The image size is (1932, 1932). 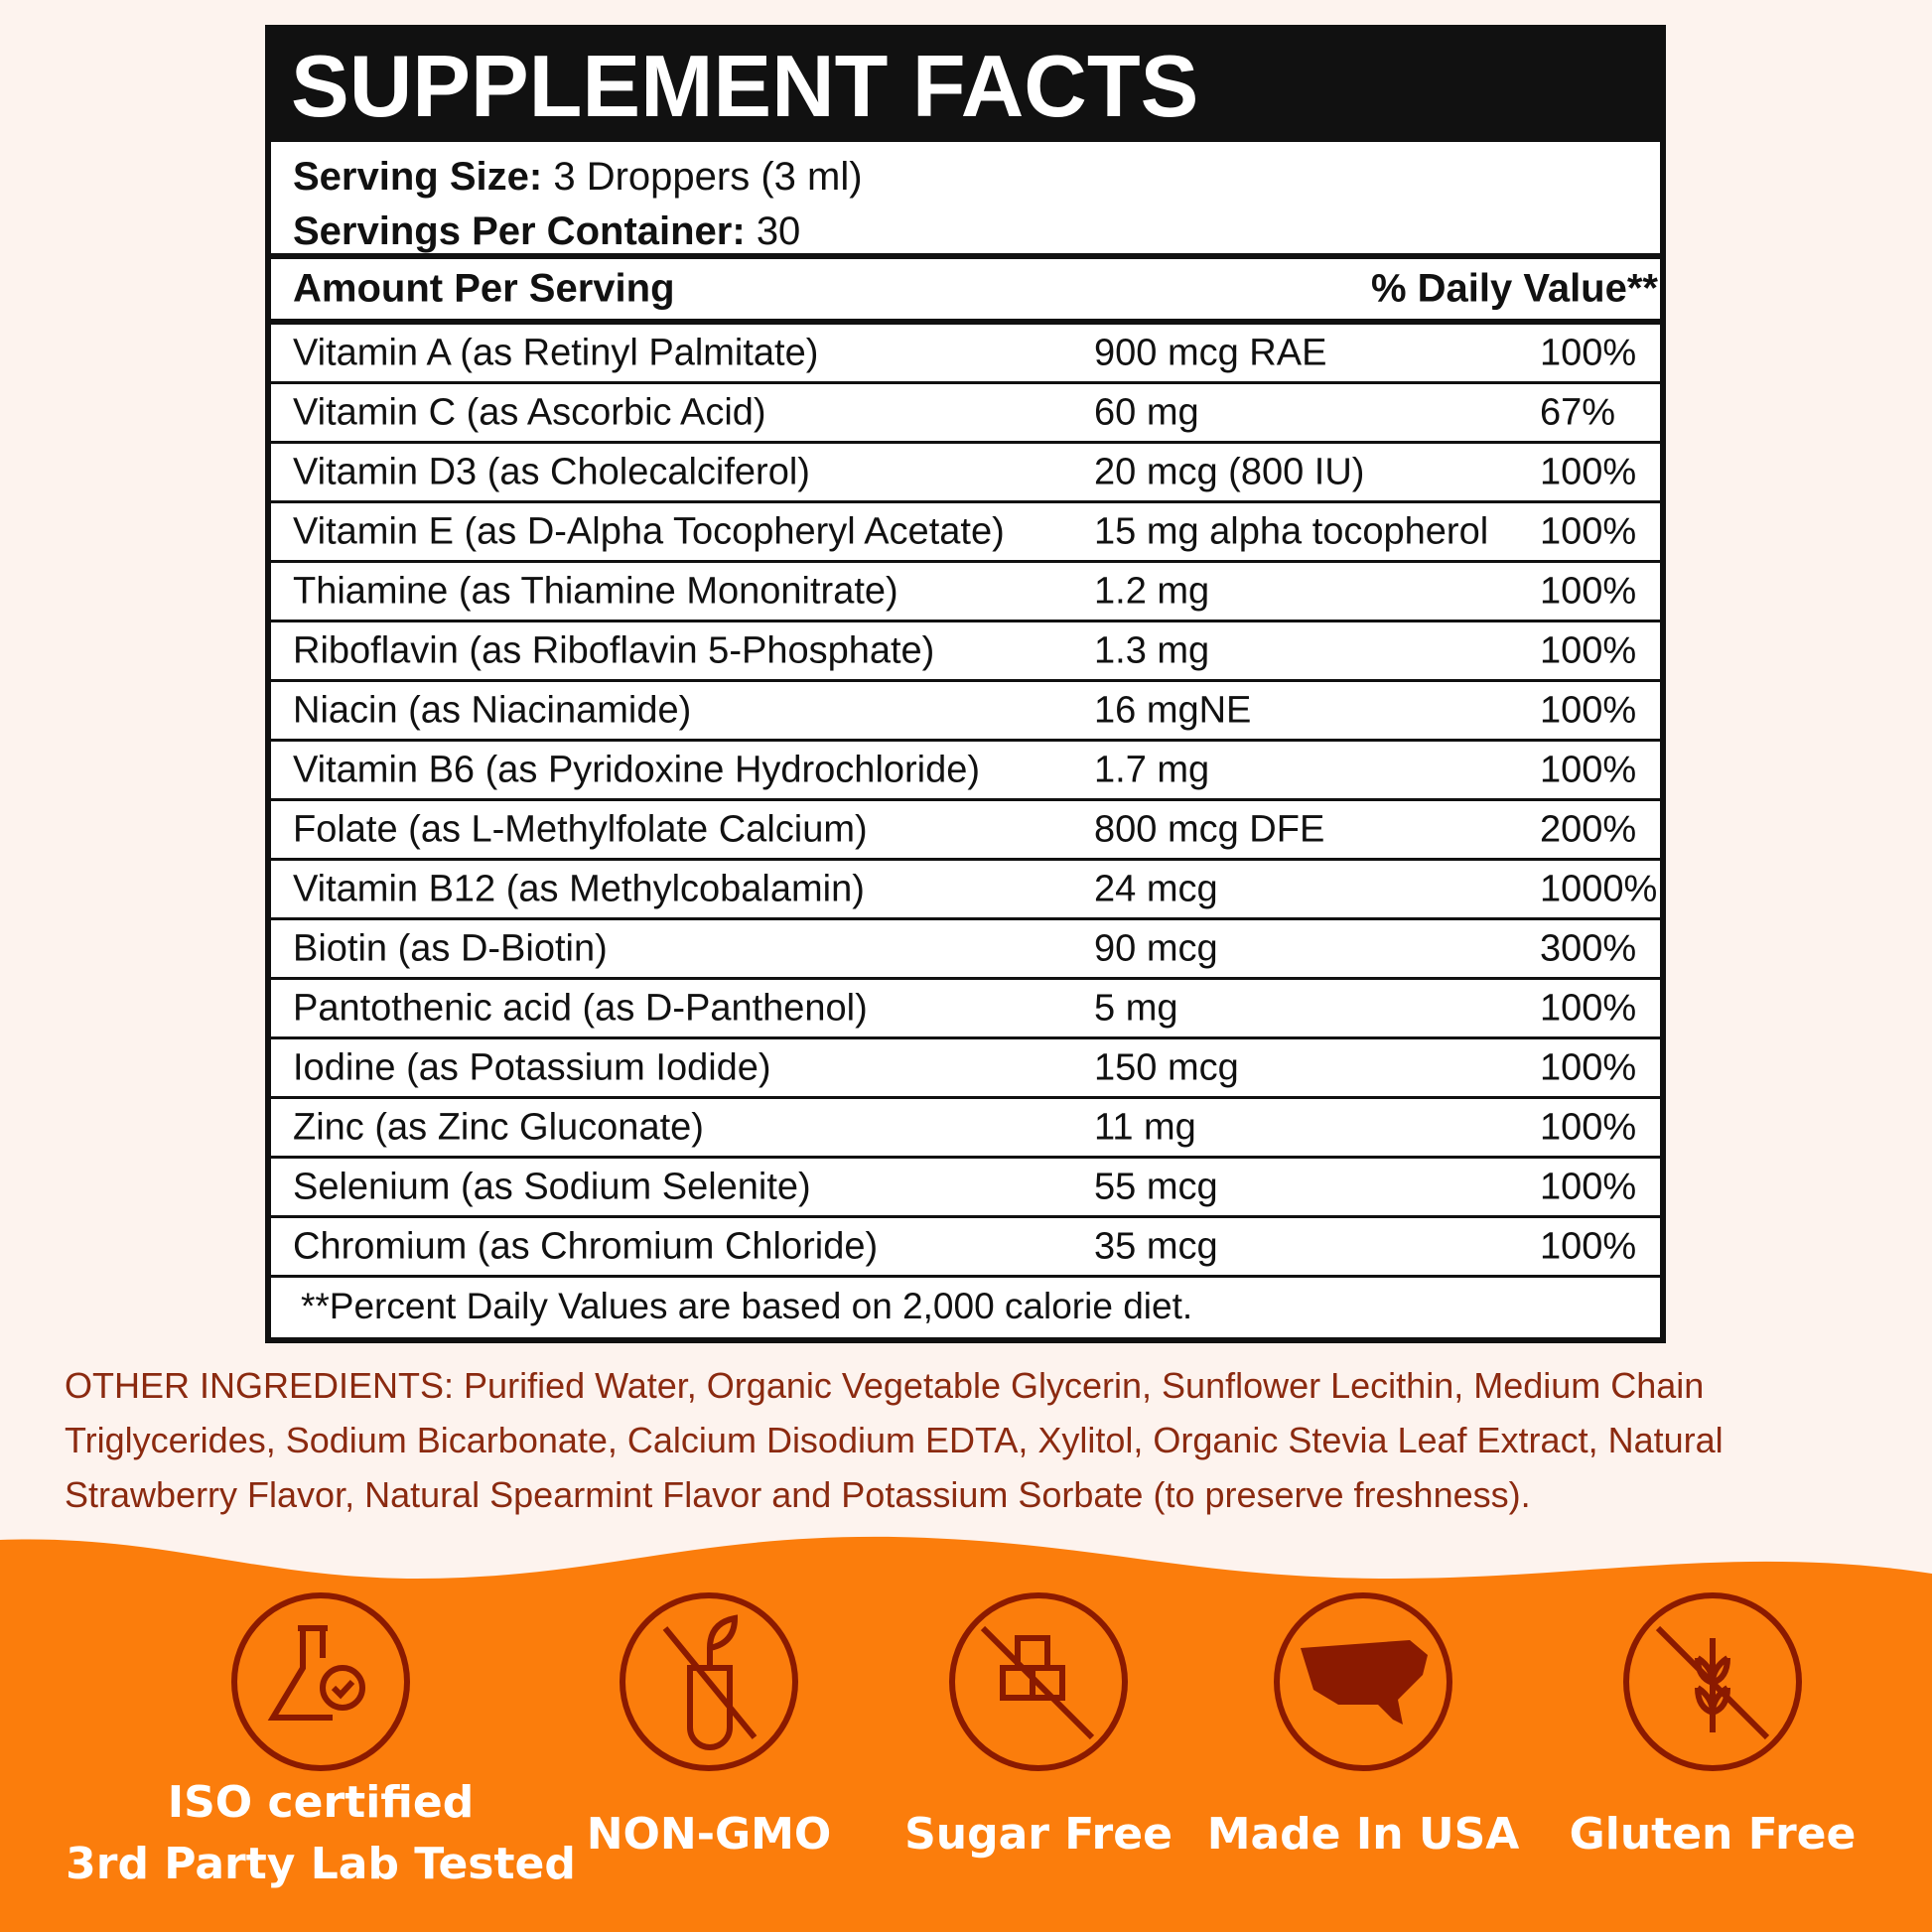 What do you see at coordinates (966, 712) in the screenshot?
I see `table-row: Niacin (as Niacinamide) 16 mgNE 100%` at bounding box center [966, 712].